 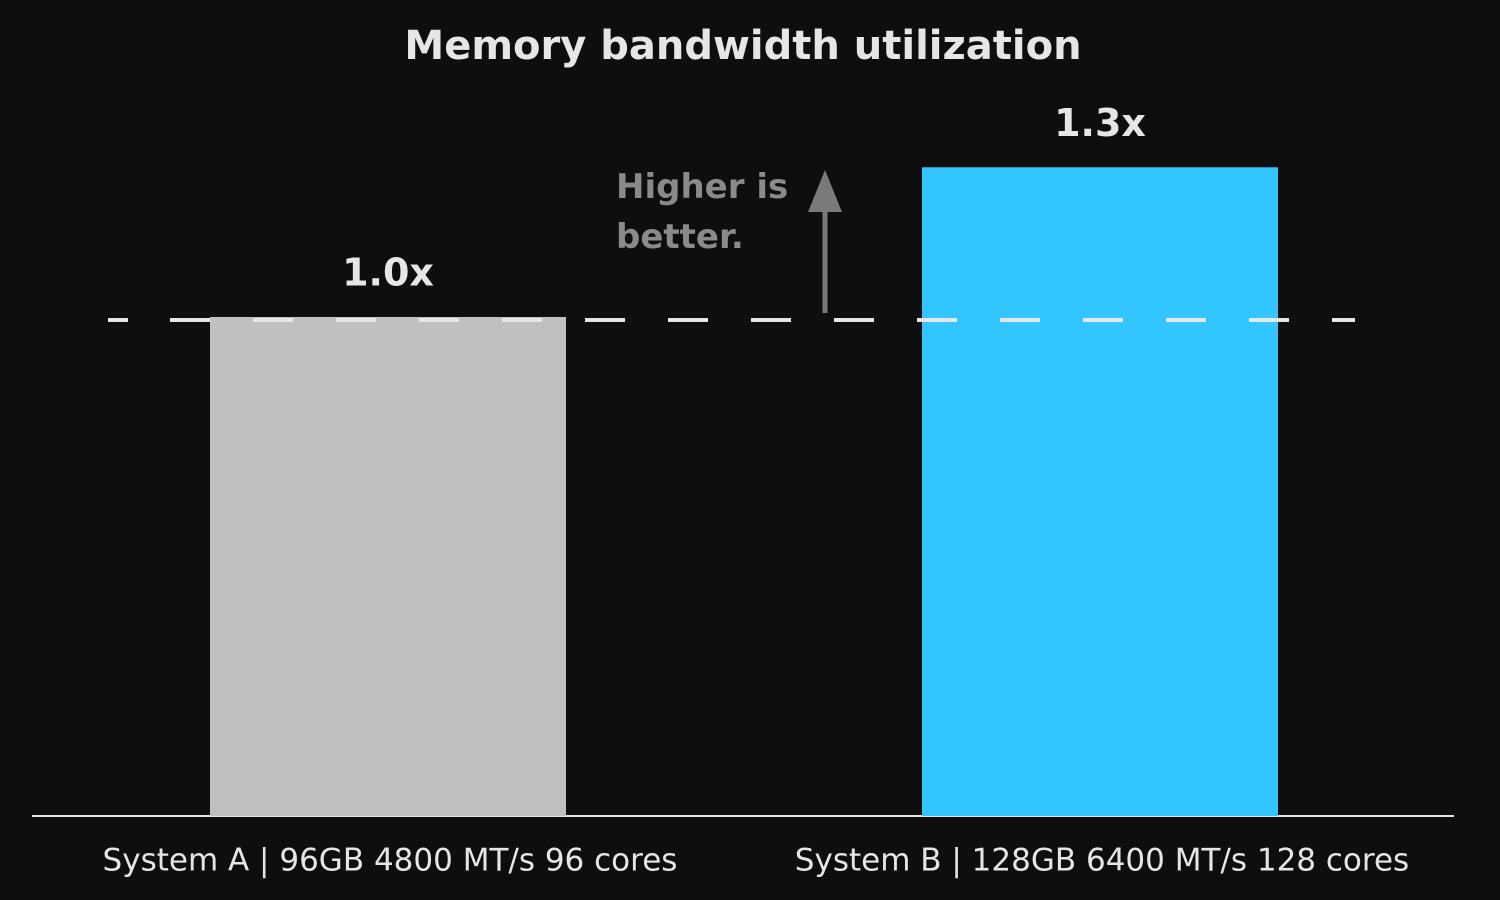 What do you see at coordinates (388, 273) in the screenshot?
I see `value-label: 1.0x` at bounding box center [388, 273].